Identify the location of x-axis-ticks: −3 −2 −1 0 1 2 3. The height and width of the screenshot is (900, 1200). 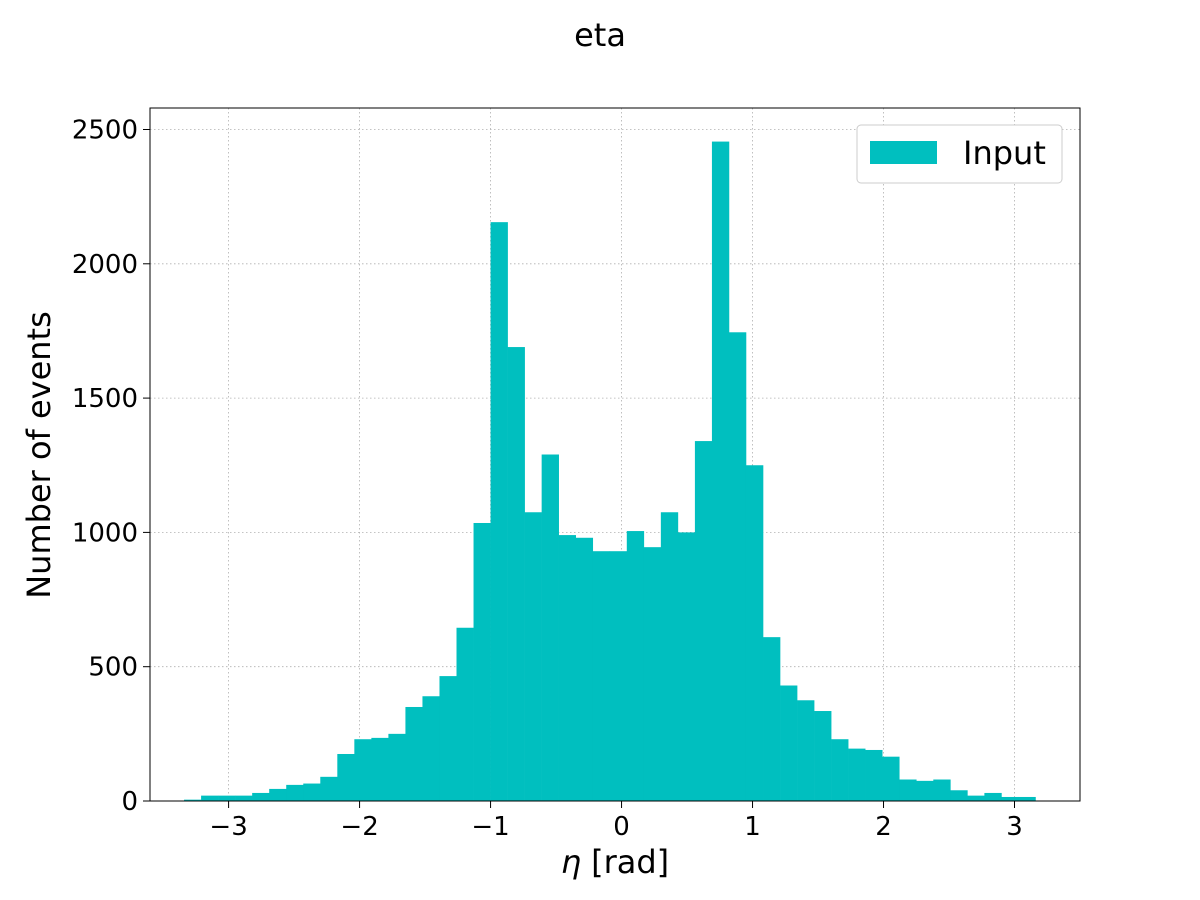
(616, 821).